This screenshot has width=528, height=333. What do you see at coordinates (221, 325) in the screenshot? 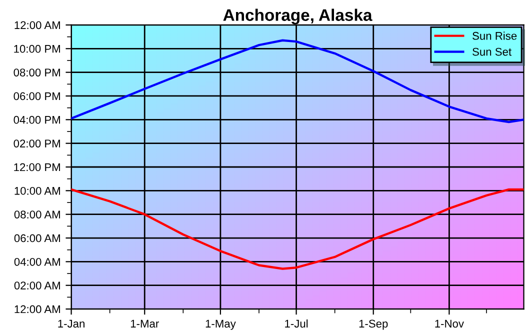
I see `x-tick-label: 1-May` at bounding box center [221, 325].